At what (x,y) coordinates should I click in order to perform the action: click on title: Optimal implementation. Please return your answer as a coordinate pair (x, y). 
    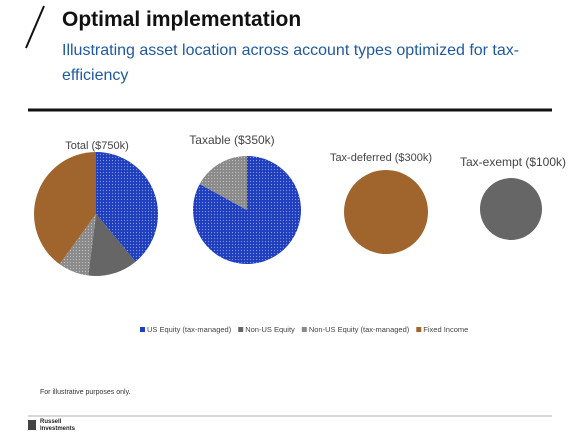
    Looking at the image, I should click on (182, 19).